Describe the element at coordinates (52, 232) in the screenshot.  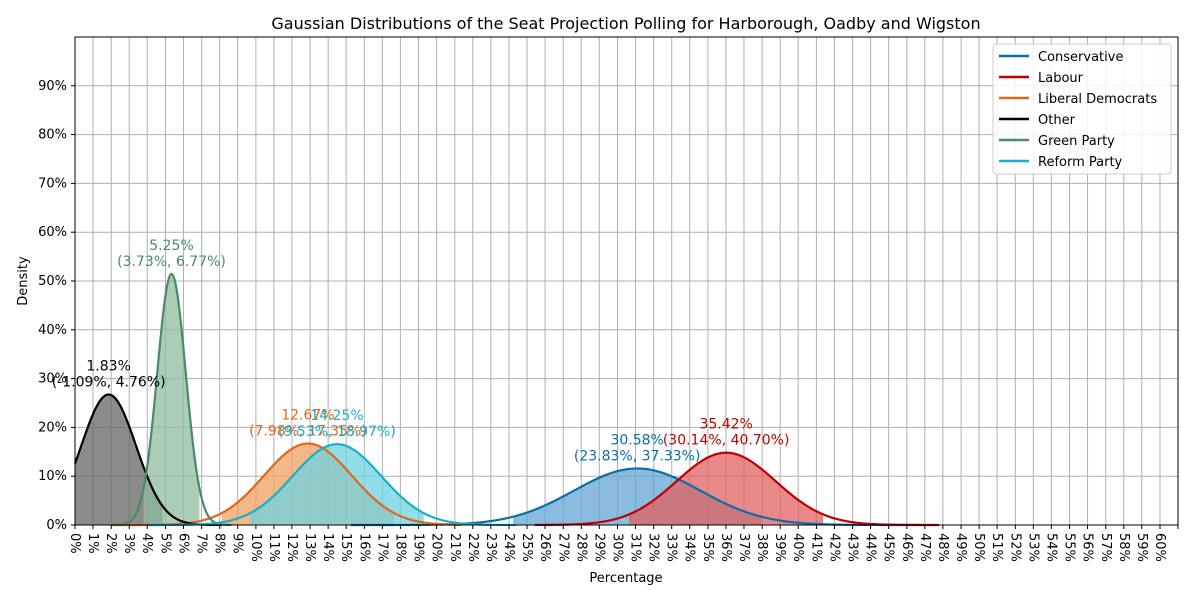
I see `y-tick-label: 60%` at that location.